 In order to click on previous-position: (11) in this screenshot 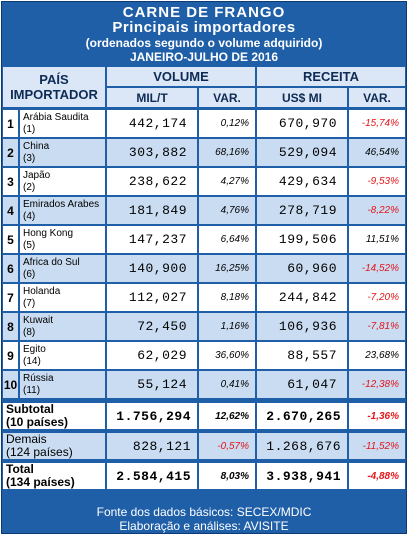, I will do `click(32, 390)`.